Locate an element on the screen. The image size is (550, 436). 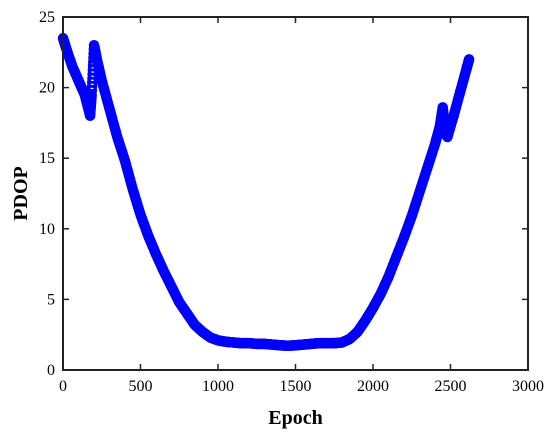
data-point is located at coordinates (469, 59).